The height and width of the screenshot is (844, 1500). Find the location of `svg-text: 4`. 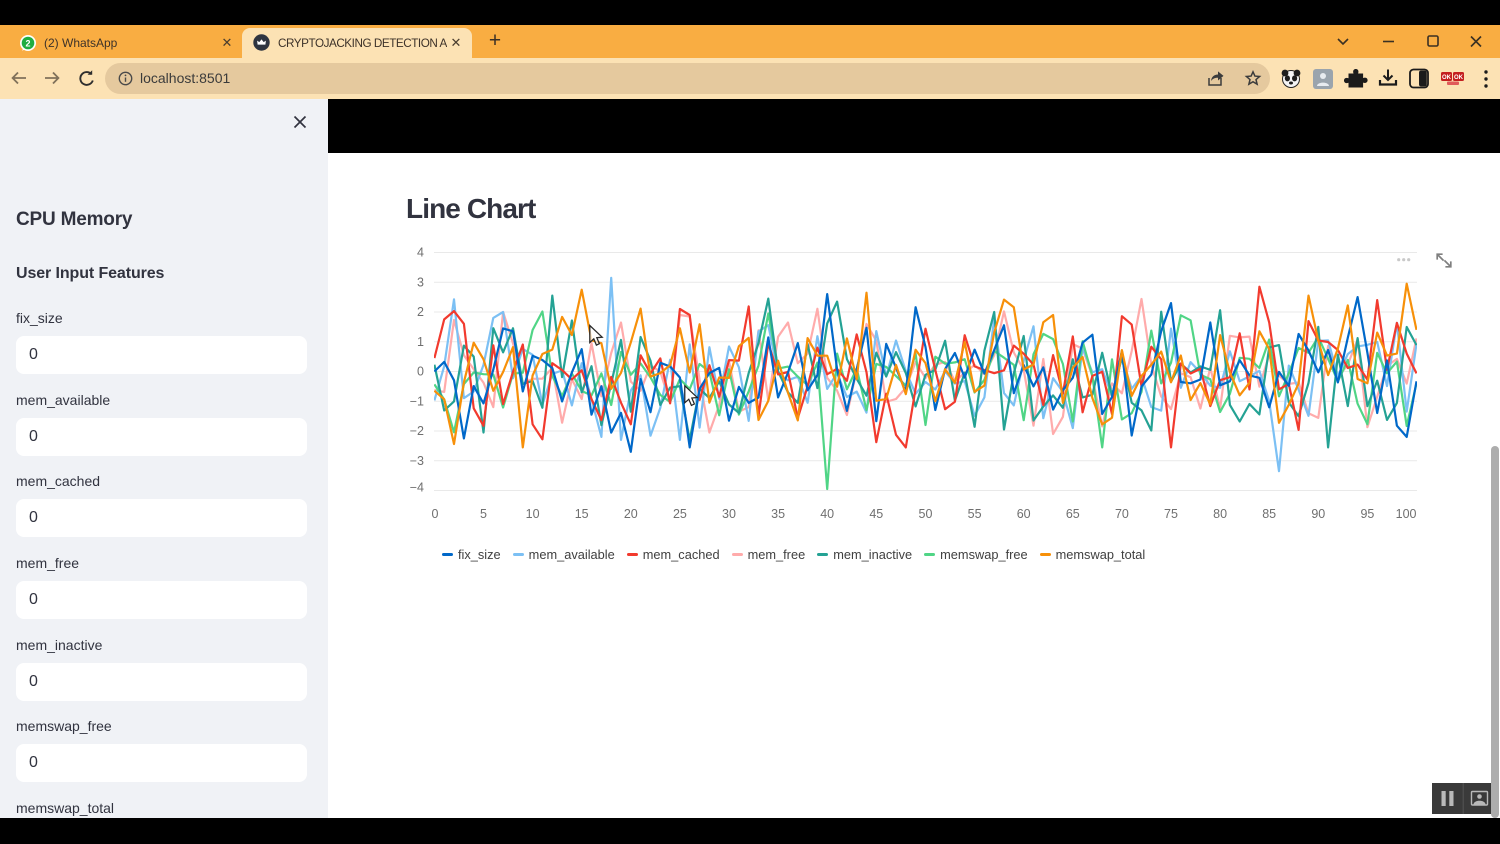

svg-text: 4 is located at coordinates (420, 253).